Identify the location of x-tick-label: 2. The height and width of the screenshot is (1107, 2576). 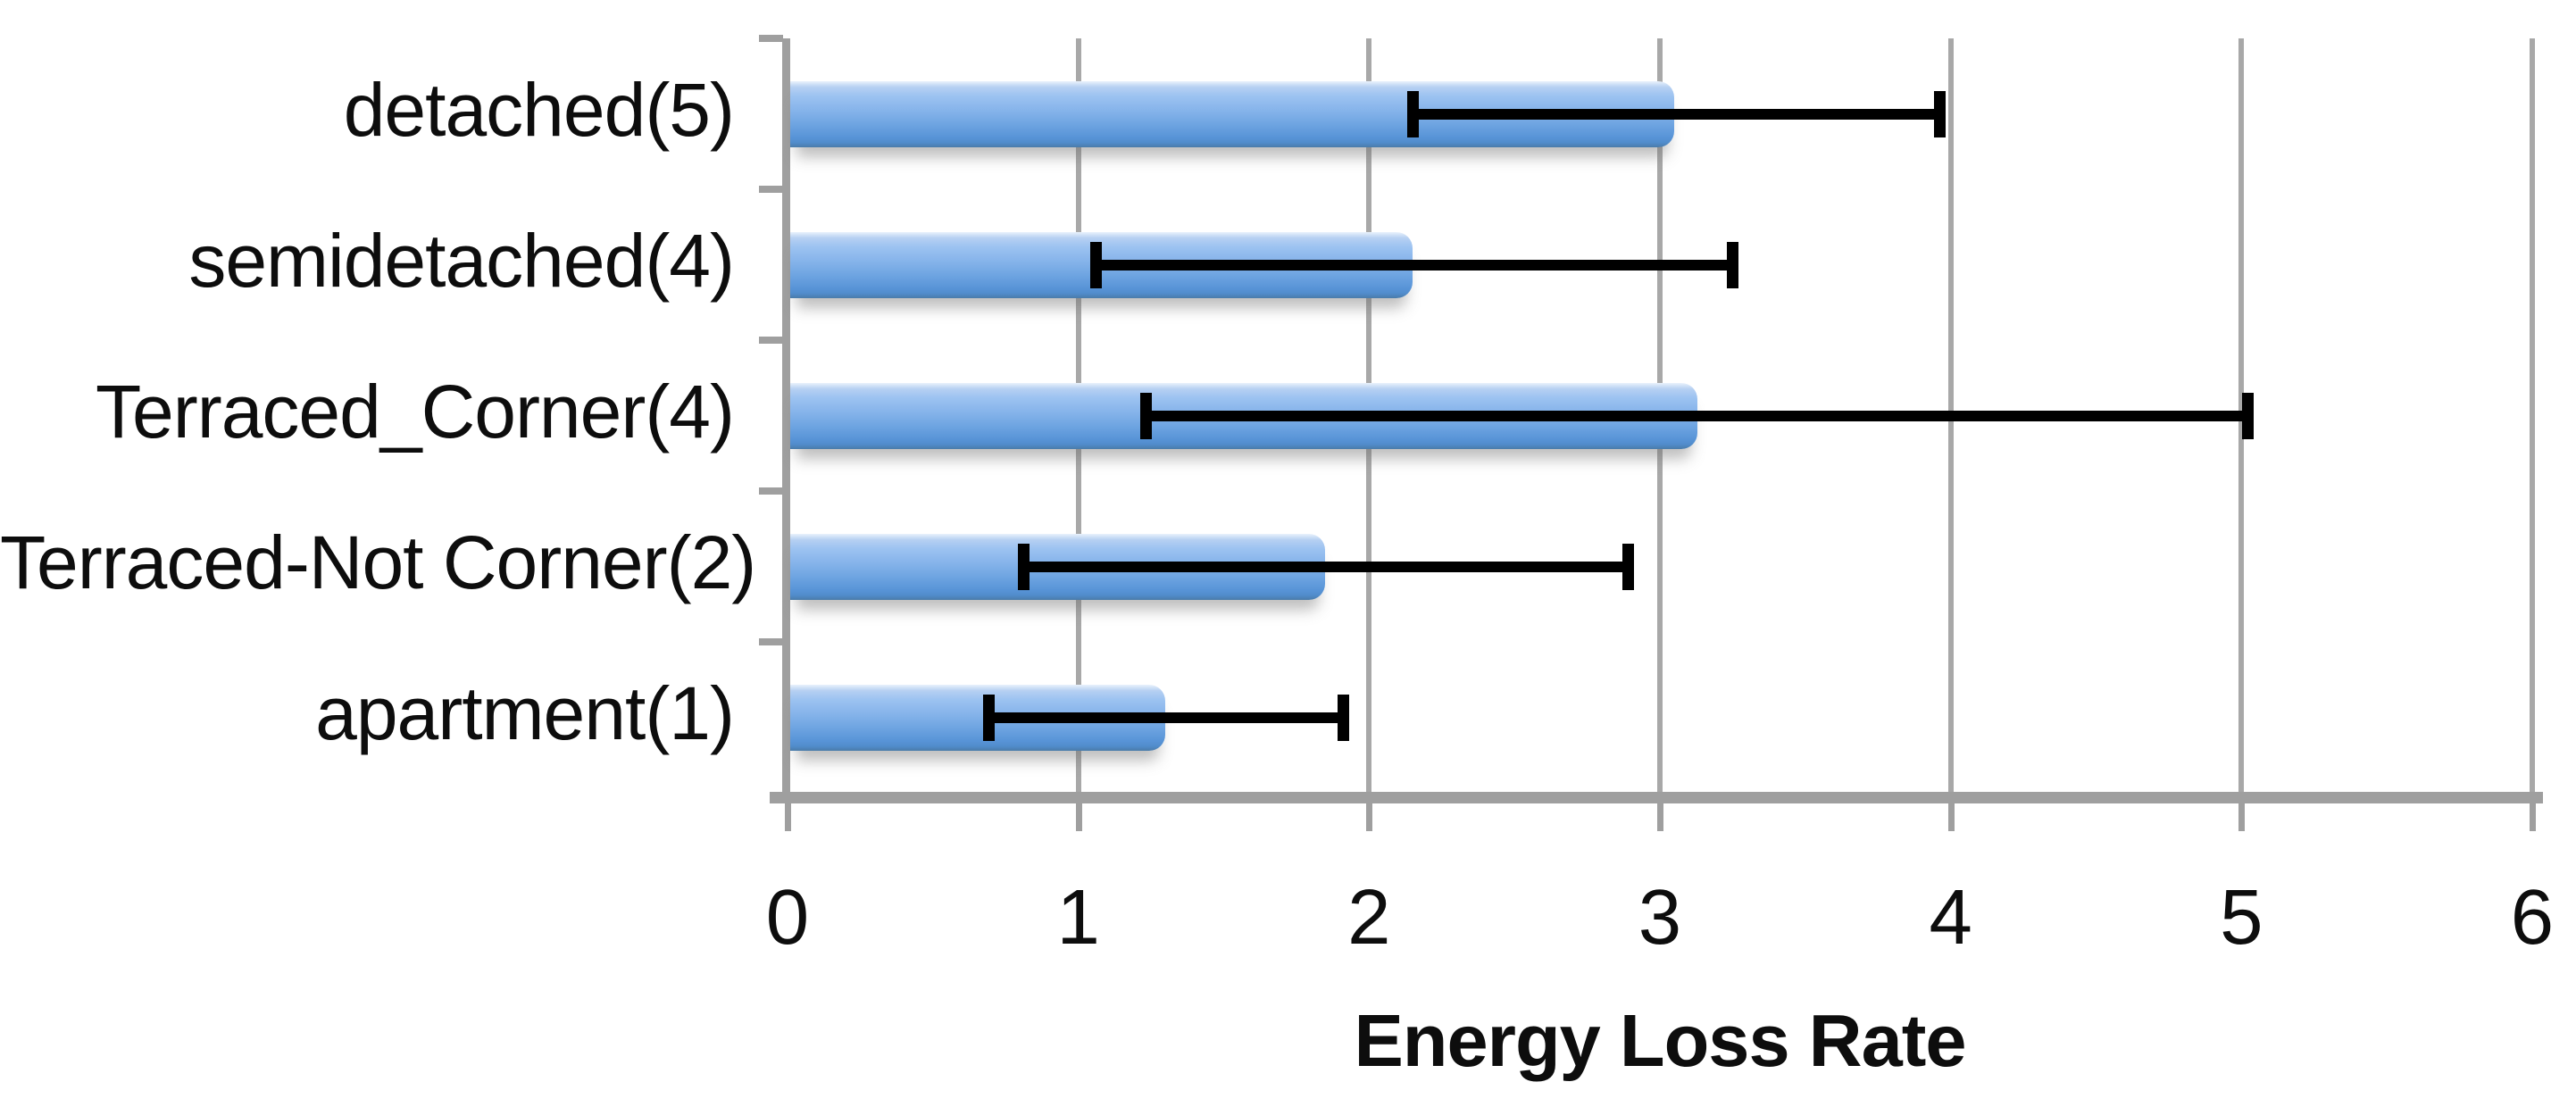
(1369, 917).